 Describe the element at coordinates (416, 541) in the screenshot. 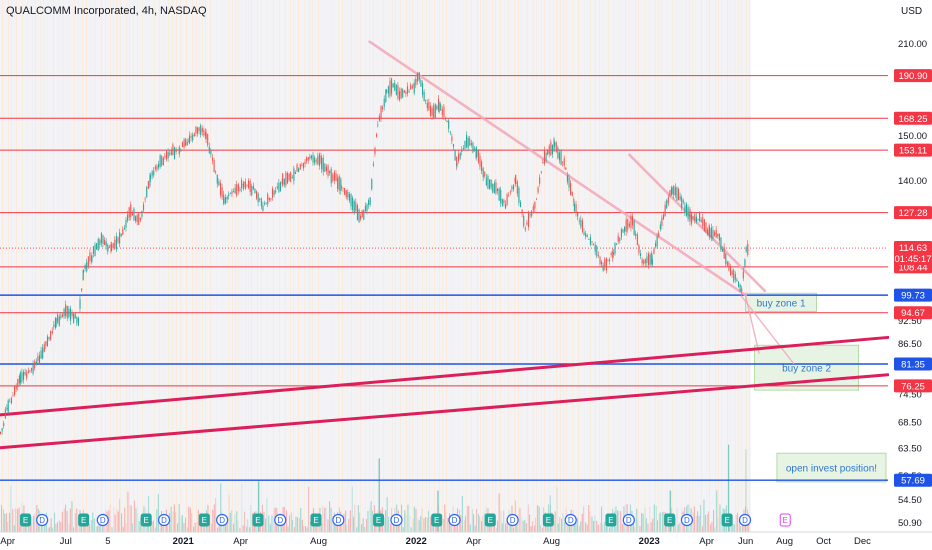

I see `time-tick-label: 2022` at that location.